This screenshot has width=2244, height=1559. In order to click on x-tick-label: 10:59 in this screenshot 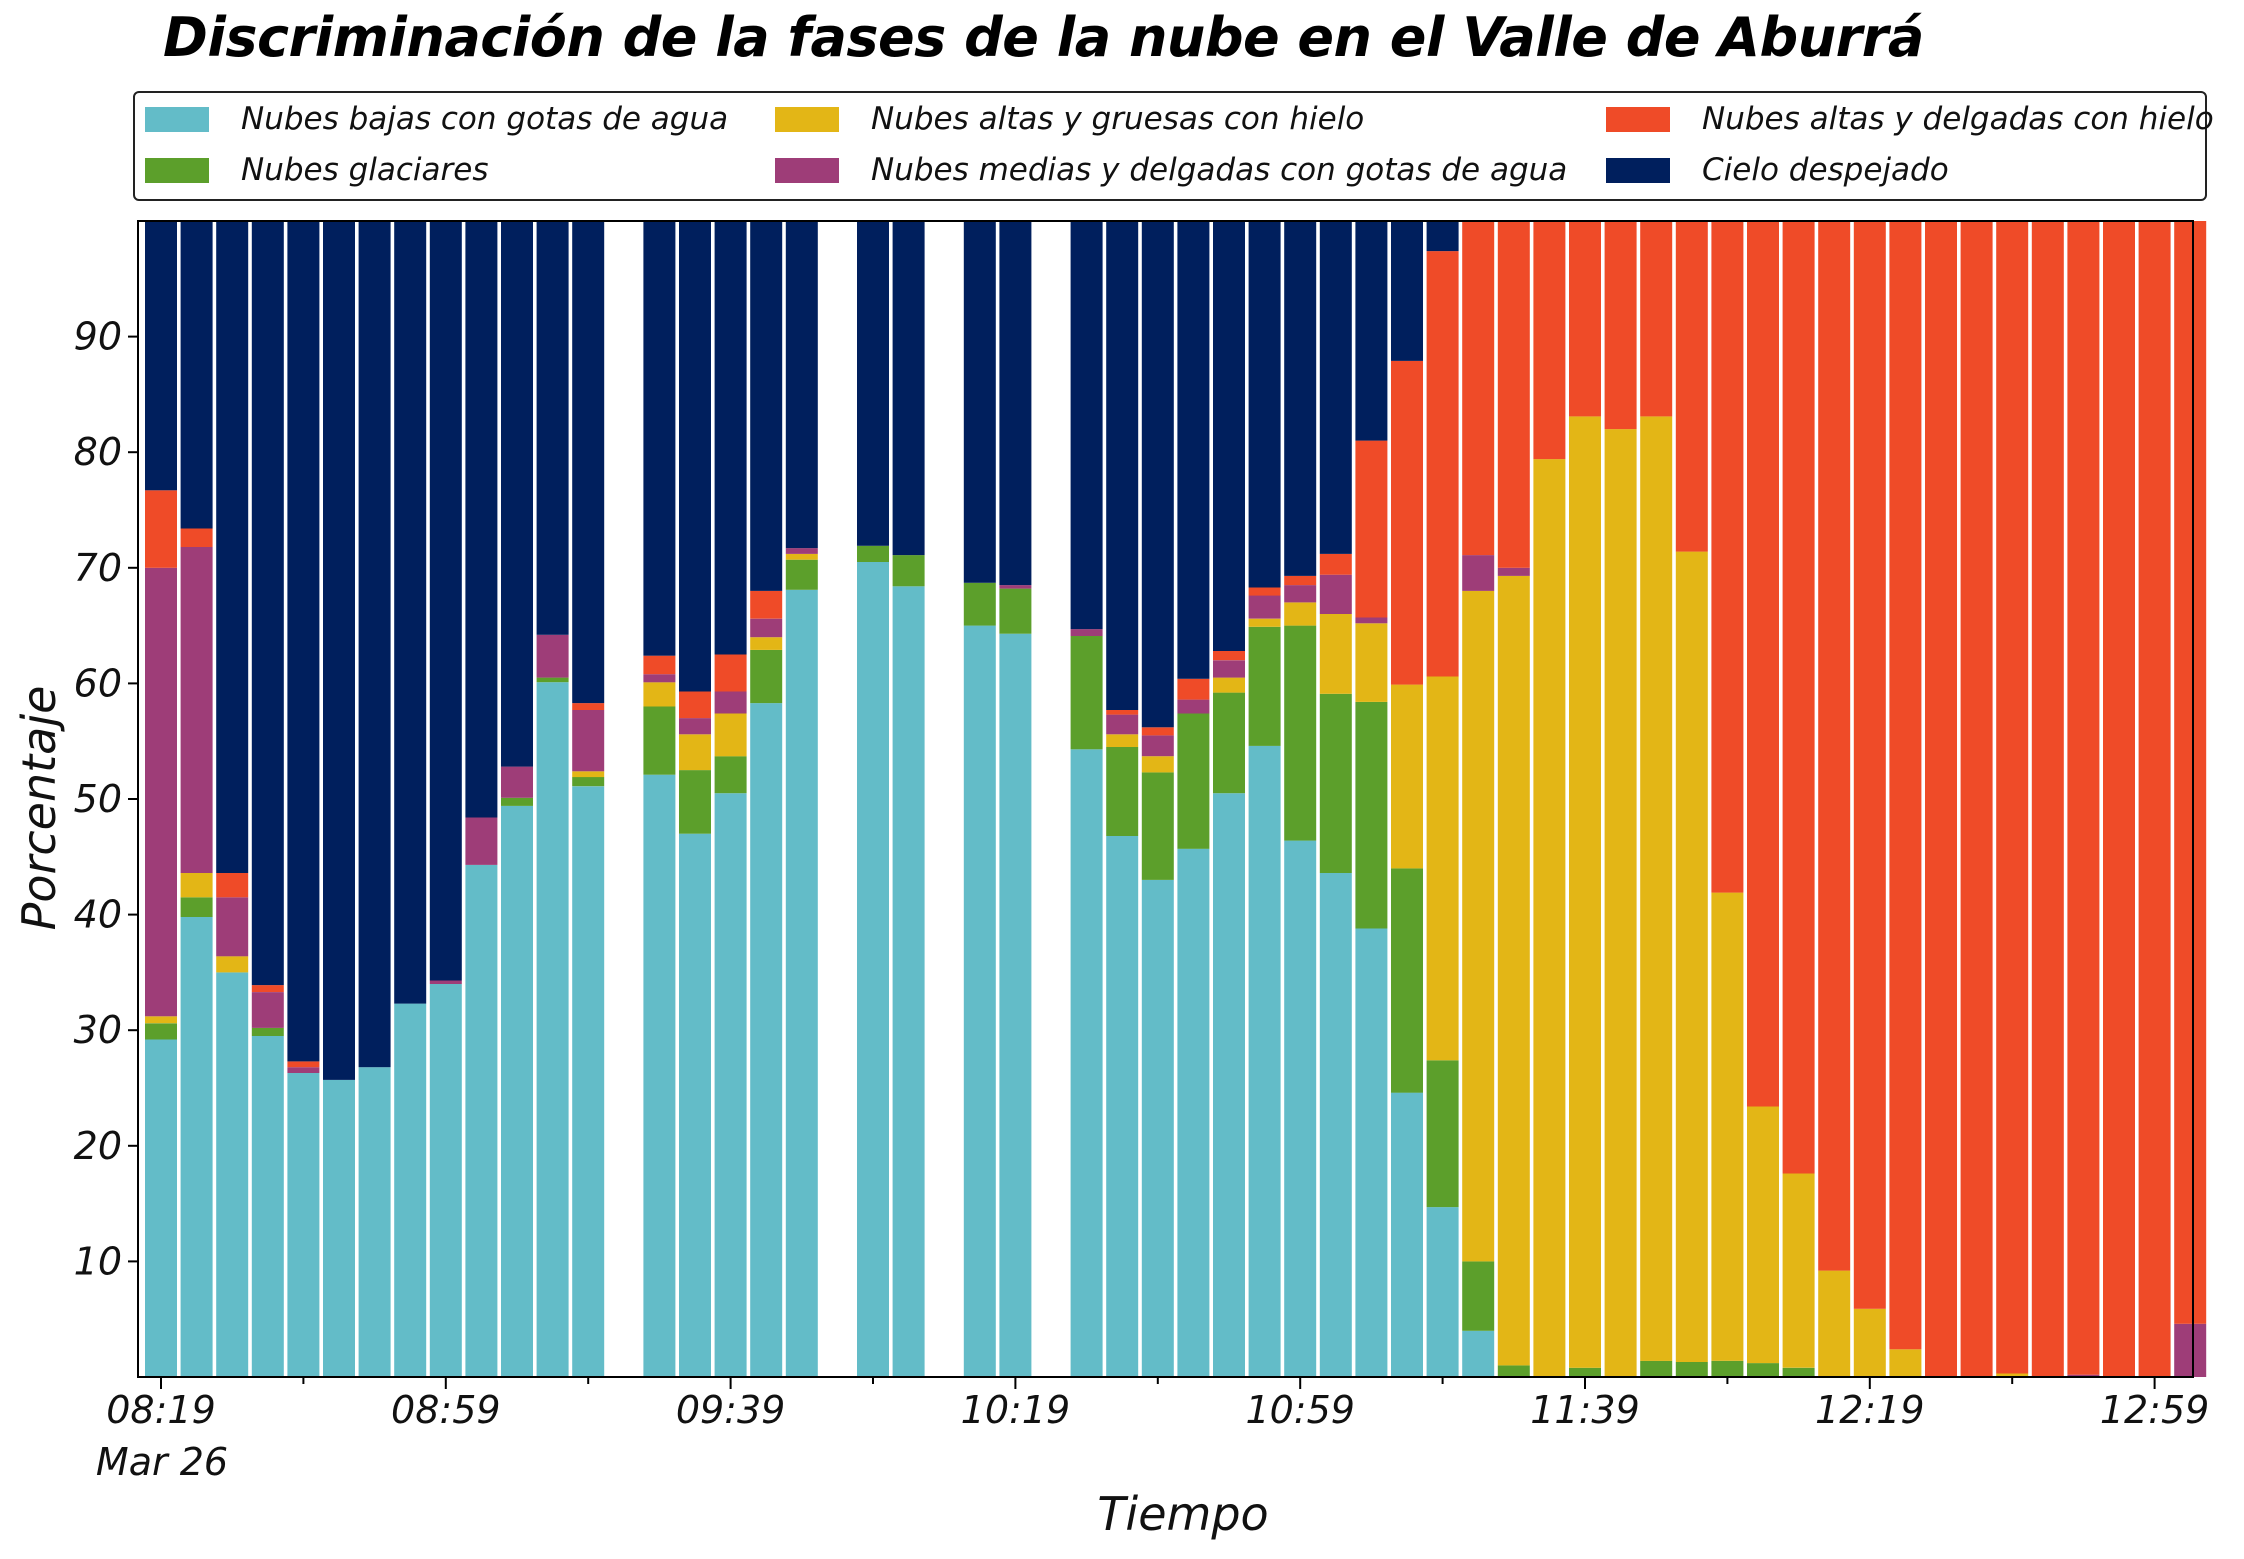, I will do `click(1300, 1410)`.